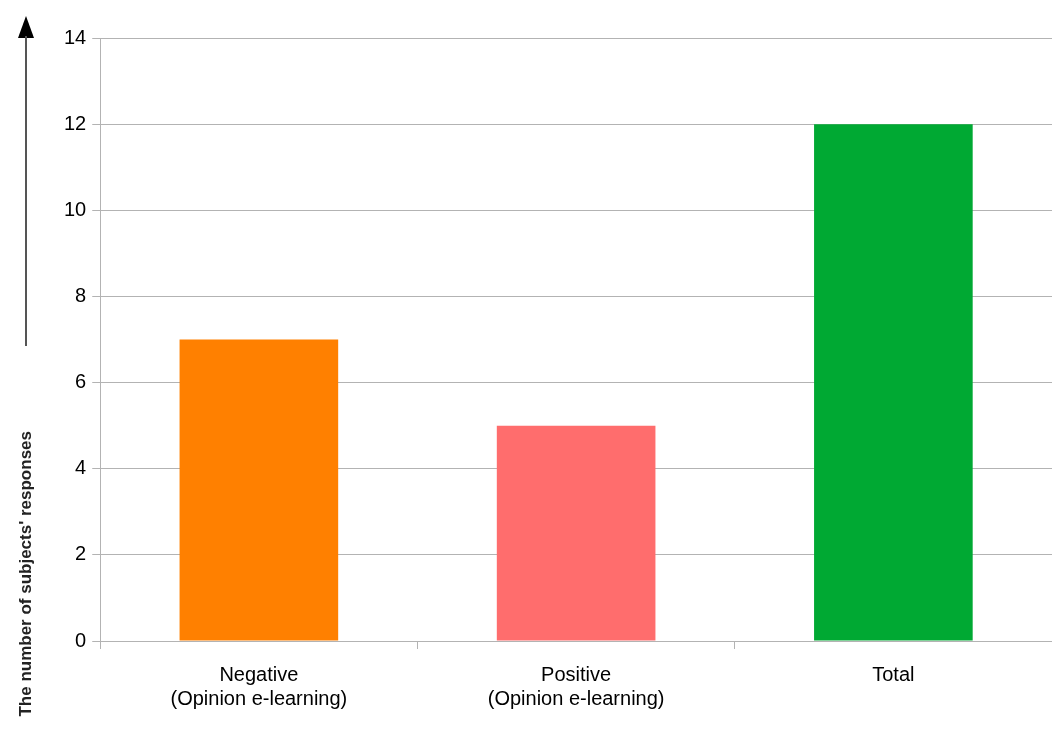 Image resolution: width=1060 pixels, height=733 pixels. I want to click on y-tick-label: 0, so click(81, 639).